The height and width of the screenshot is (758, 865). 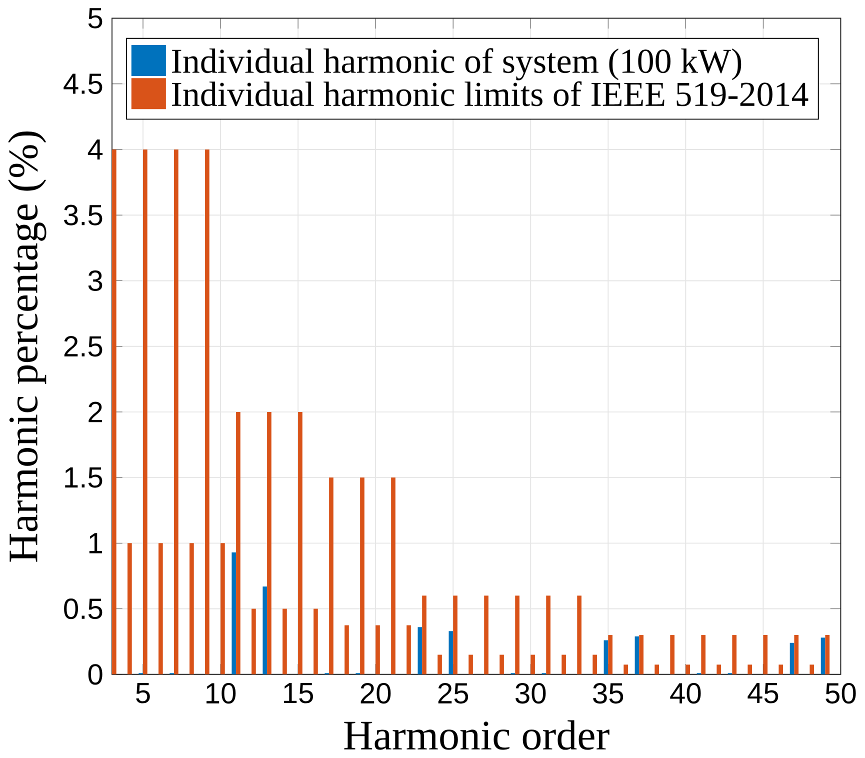 I want to click on x-tick-label: 10, so click(x=221, y=693).